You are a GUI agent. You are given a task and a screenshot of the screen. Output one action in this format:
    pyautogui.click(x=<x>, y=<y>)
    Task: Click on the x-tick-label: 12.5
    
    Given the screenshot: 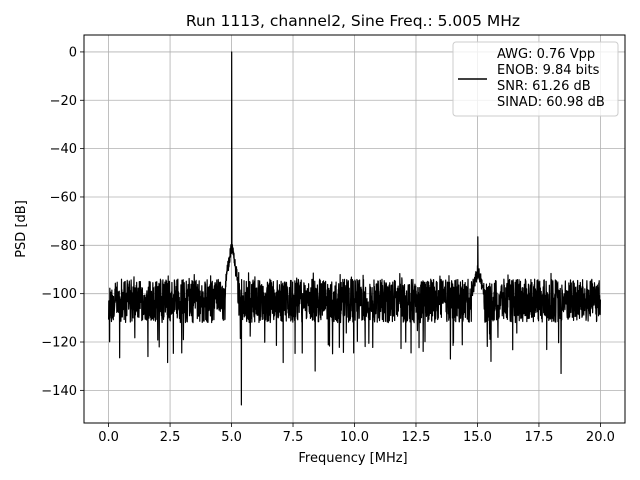 What is the action you would take?
    pyautogui.click(x=416, y=437)
    